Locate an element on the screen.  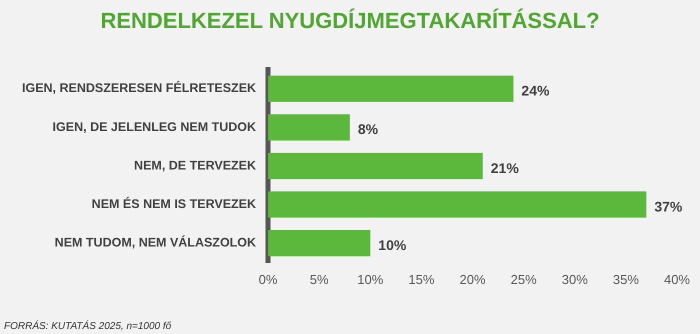
chart-title: RENDELKEZEL NYUGDÍJMEGTAKARÍTÁSSAL? is located at coordinates (350, 21).